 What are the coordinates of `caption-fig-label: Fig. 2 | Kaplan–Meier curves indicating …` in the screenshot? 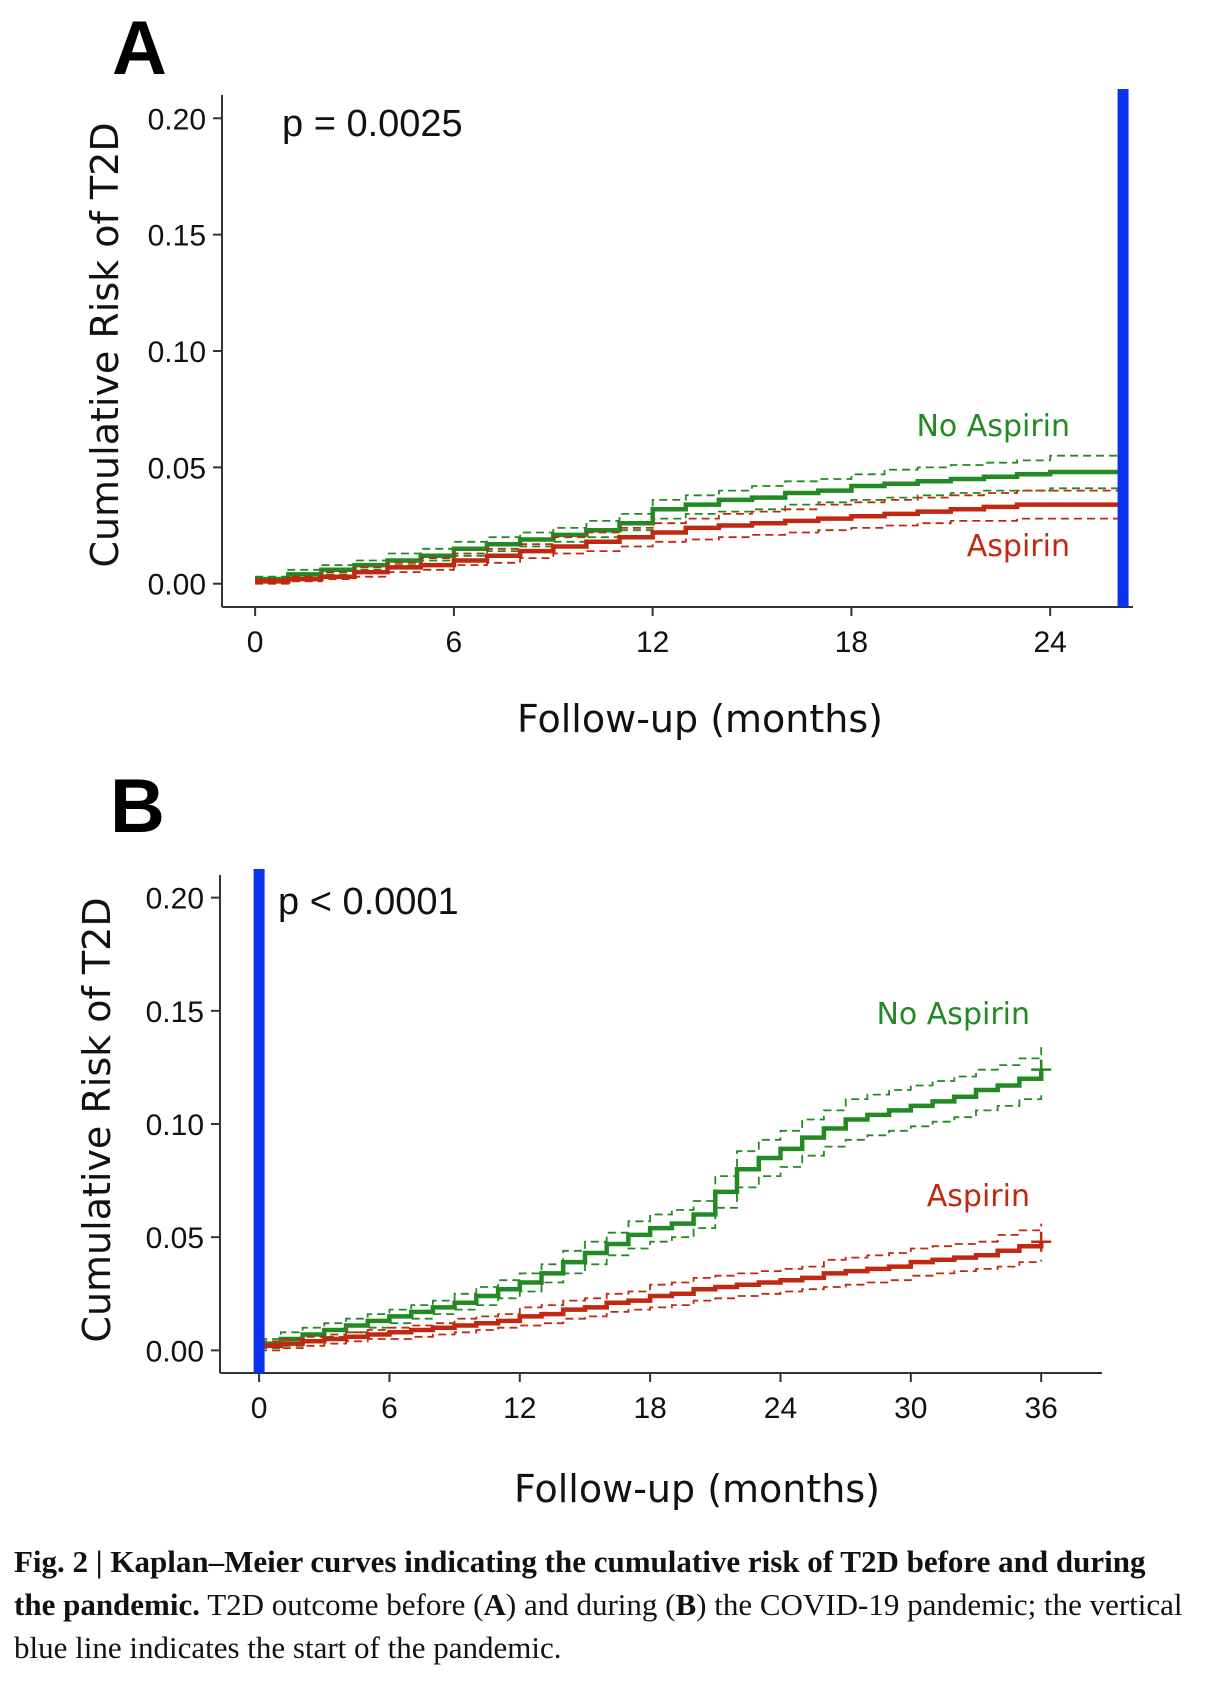 It's located at (580, 1583).